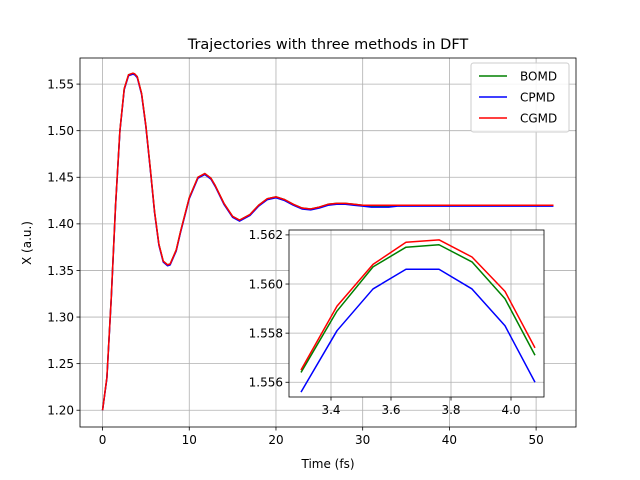 This screenshot has width=640, height=480. I want to click on inset-plot-area, so click(416, 313).